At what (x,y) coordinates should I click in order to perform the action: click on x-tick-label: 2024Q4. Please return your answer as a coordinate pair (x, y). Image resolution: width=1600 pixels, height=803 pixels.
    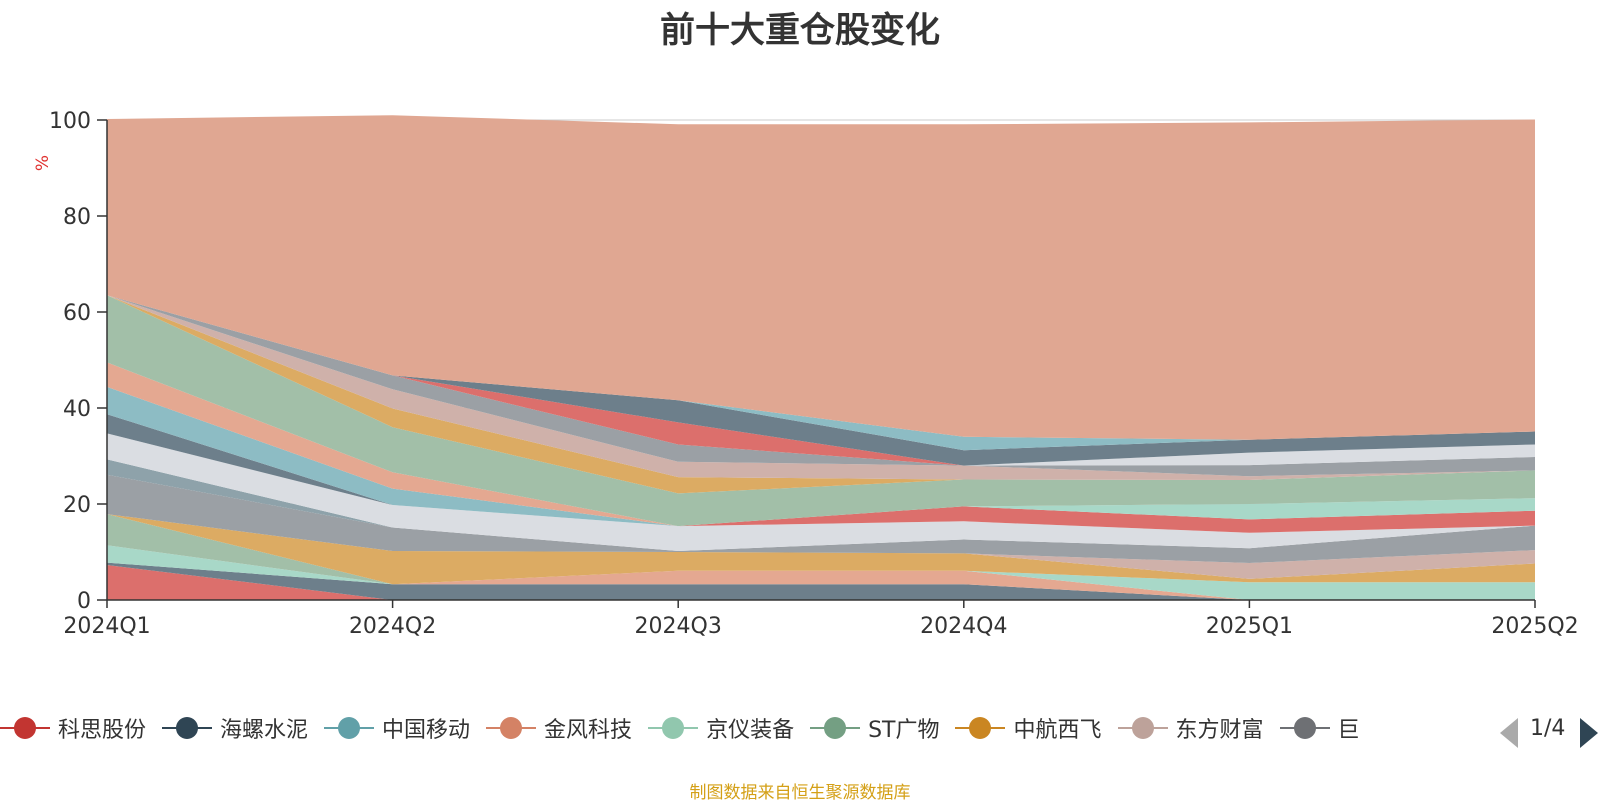
    Looking at the image, I should click on (963, 626).